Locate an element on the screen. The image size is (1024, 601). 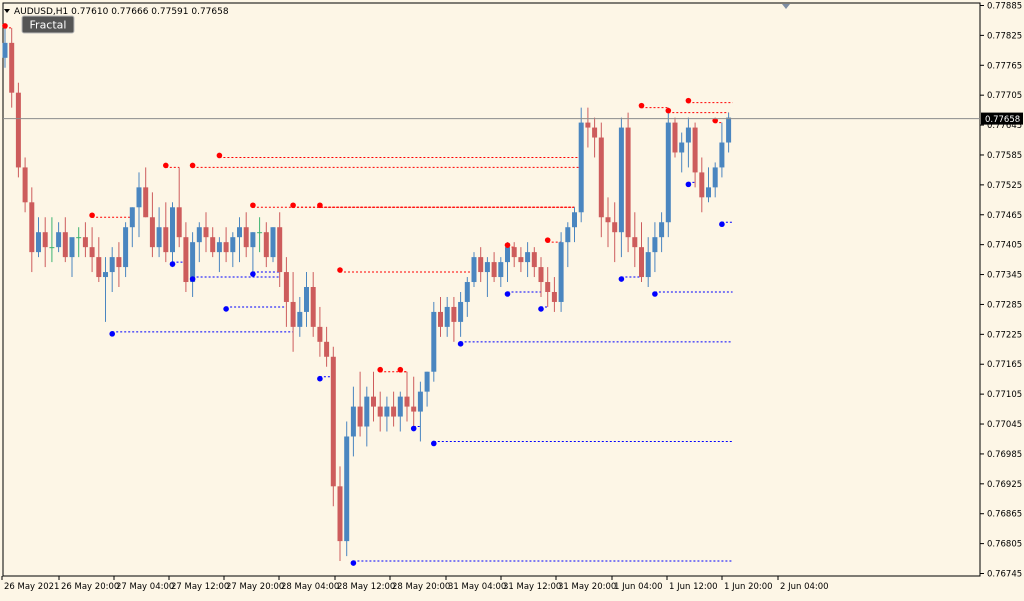
y-tick-label: 0.77225 is located at coordinates (1004, 335).